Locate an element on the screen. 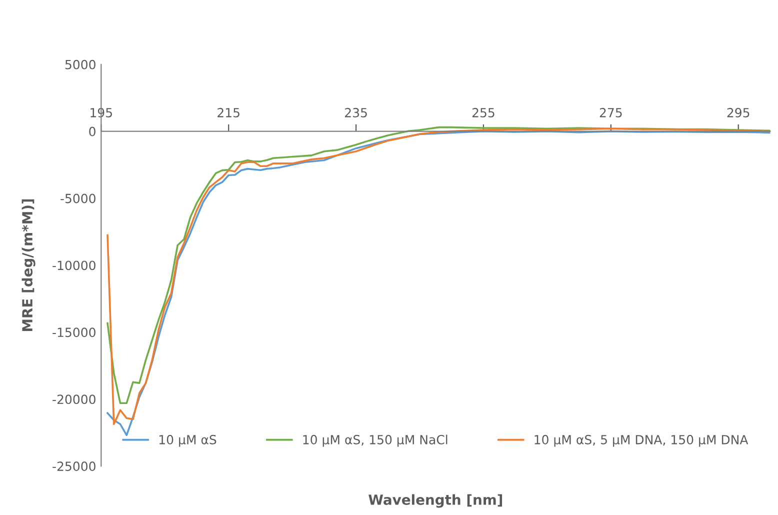 Image resolution: width=778 pixels, height=515 pixels. x-tick-label: 215 is located at coordinates (229, 113).